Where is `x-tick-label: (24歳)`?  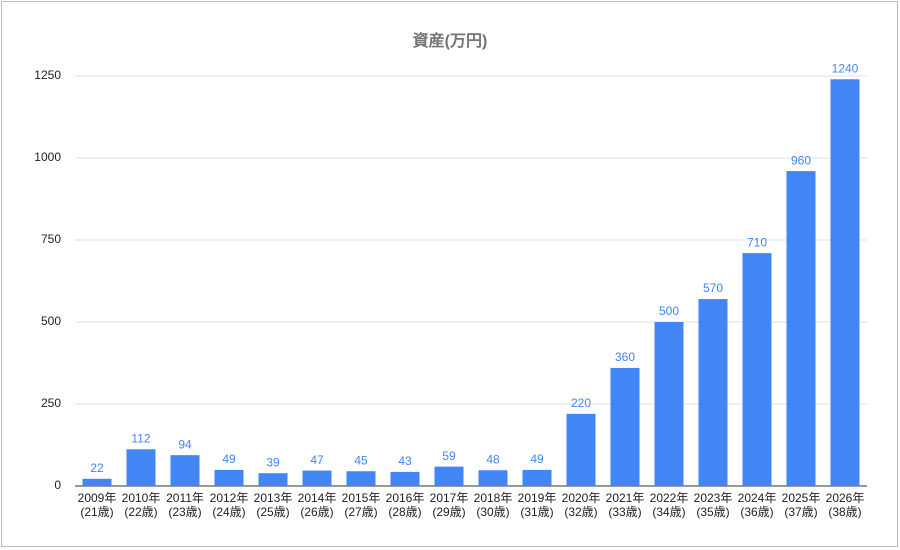 x-tick-label: (24歳) is located at coordinates (228, 512).